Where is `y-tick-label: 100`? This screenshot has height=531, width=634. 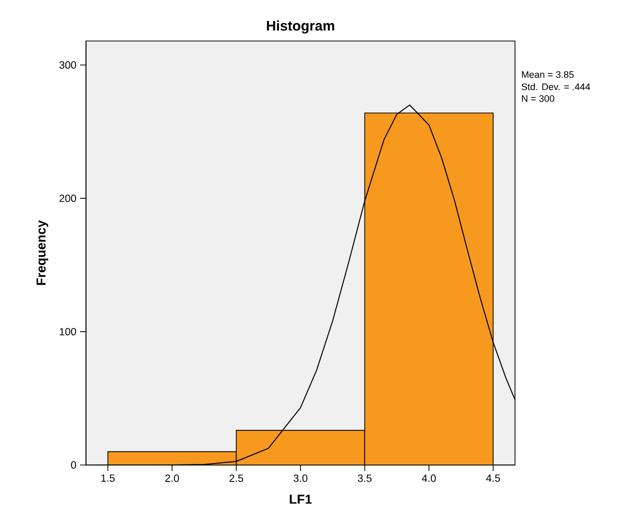
y-tick-label: 100 is located at coordinates (68, 332).